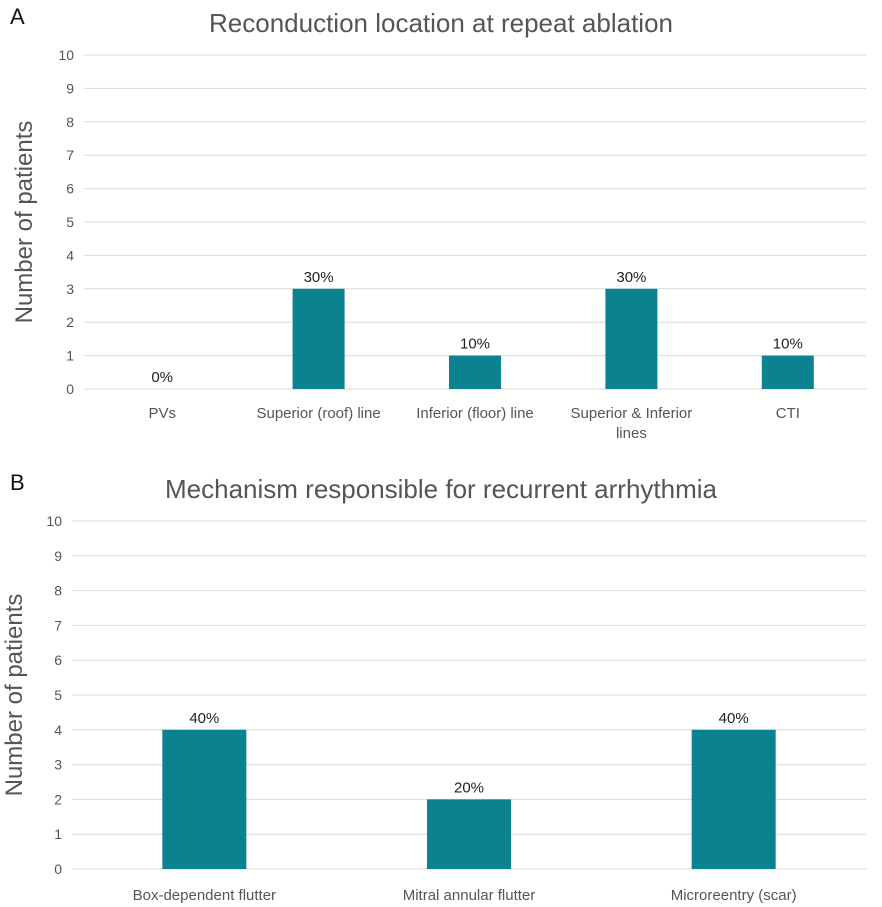  I want to click on category-label: PVs, so click(162, 413).